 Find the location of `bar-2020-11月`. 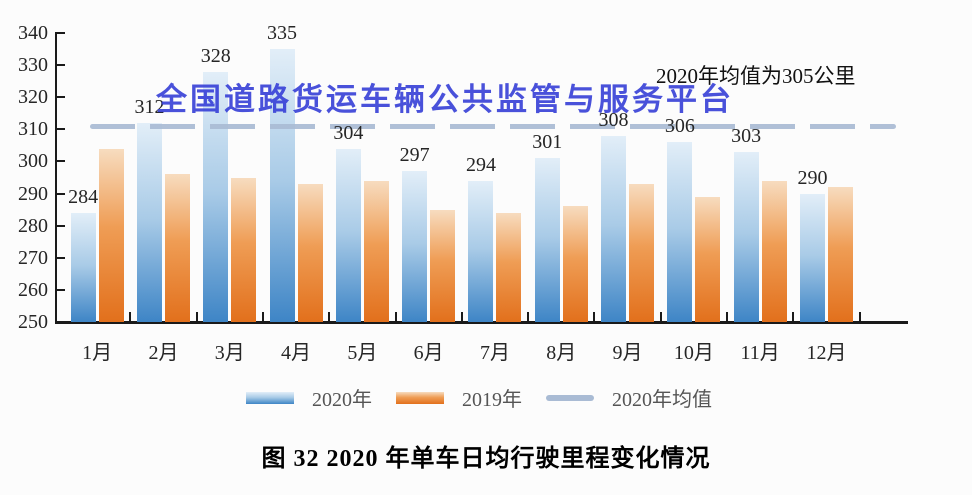

bar-2020-11月 is located at coordinates (746, 236).